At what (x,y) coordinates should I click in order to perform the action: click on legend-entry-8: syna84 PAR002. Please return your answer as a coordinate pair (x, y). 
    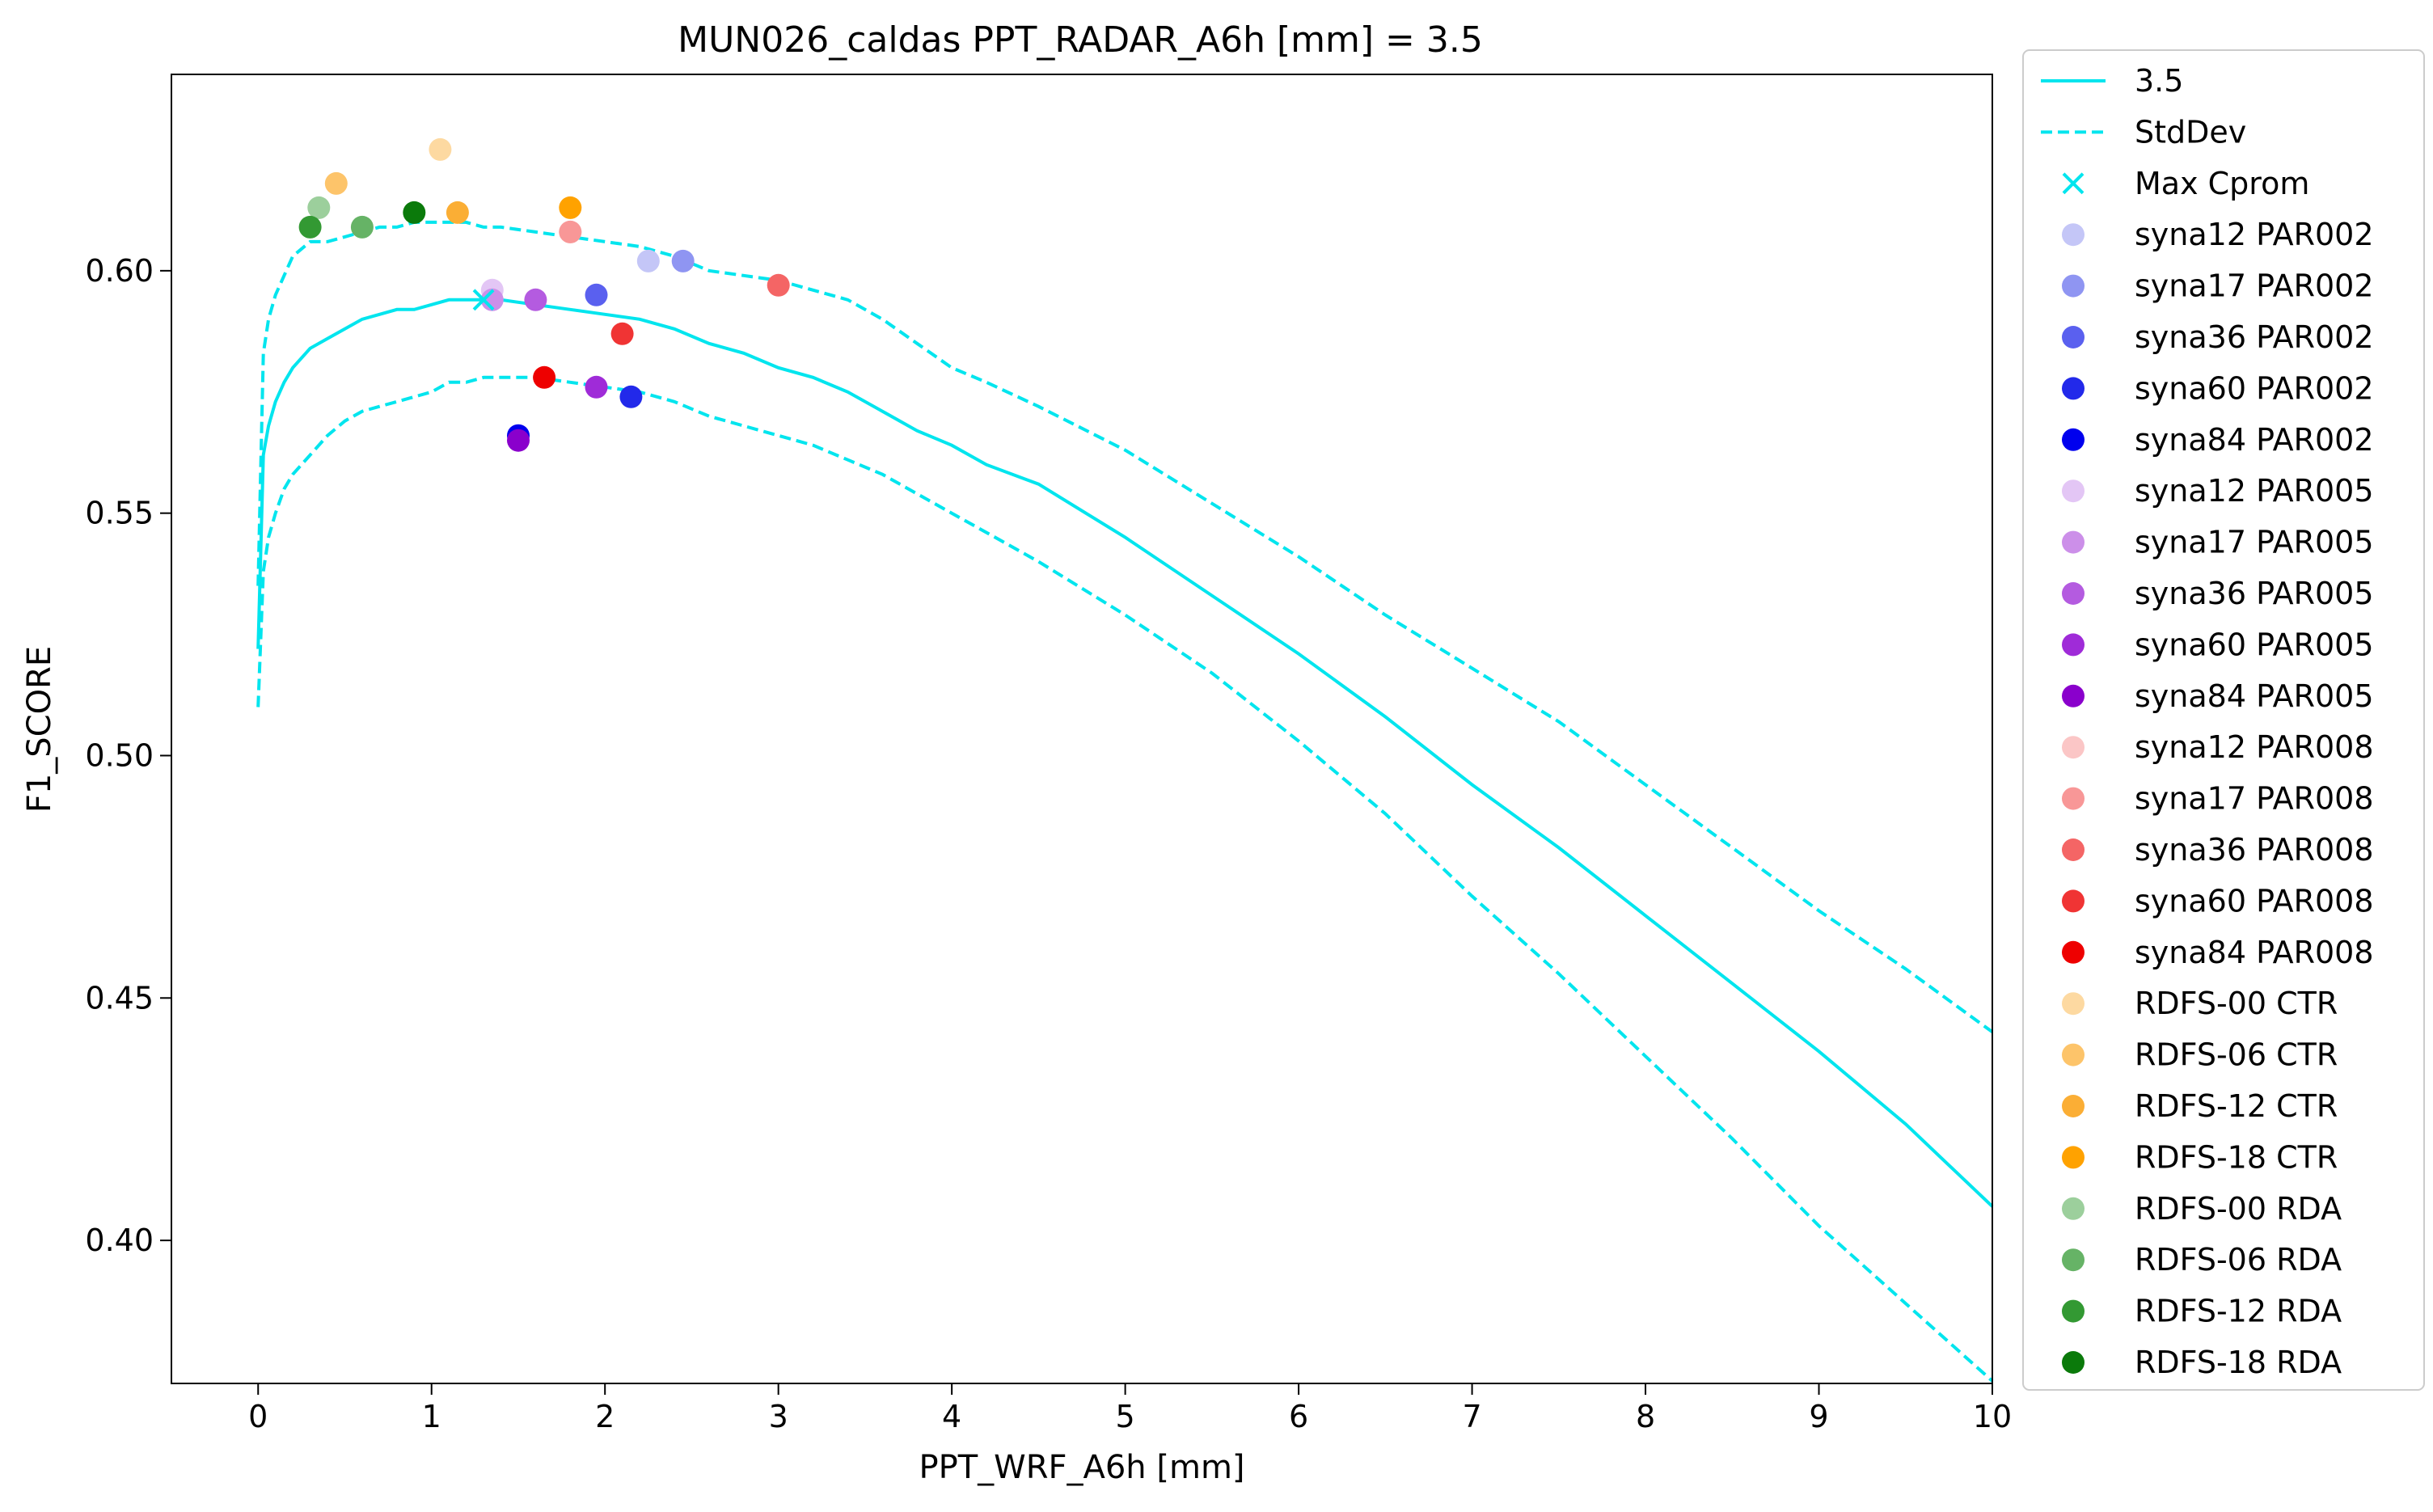
    Looking at the image, I should click on (2218, 440).